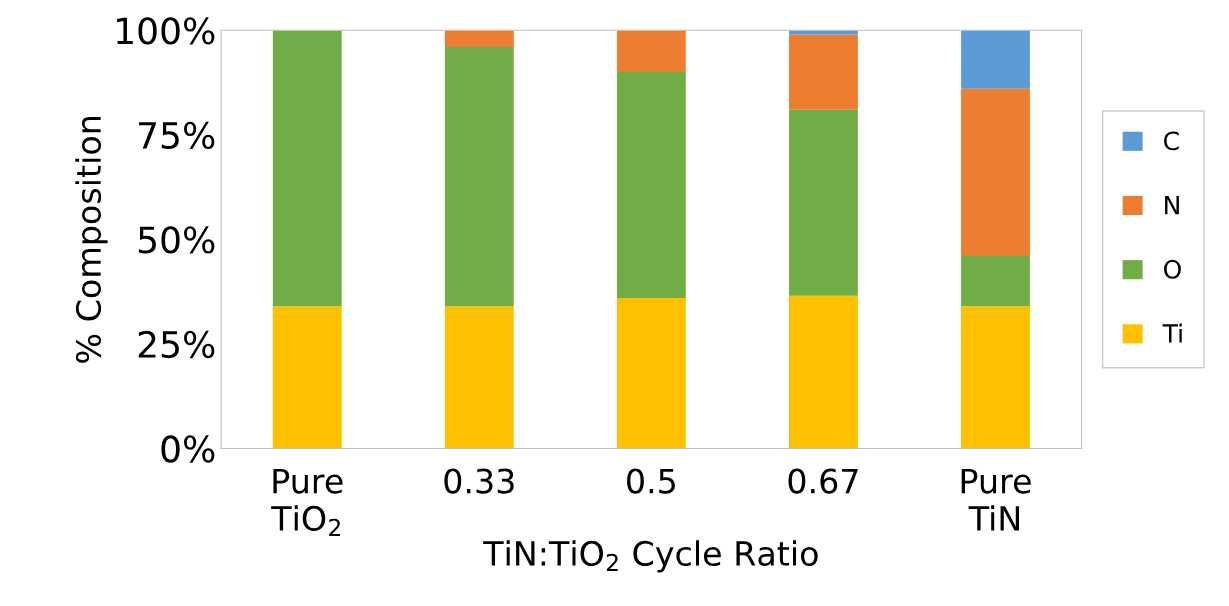 Image resolution: width=1229 pixels, height=606 pixels. Describe the element at coordinates (1171, 141) in the screenshot. I see `legend-label: C` at that location.